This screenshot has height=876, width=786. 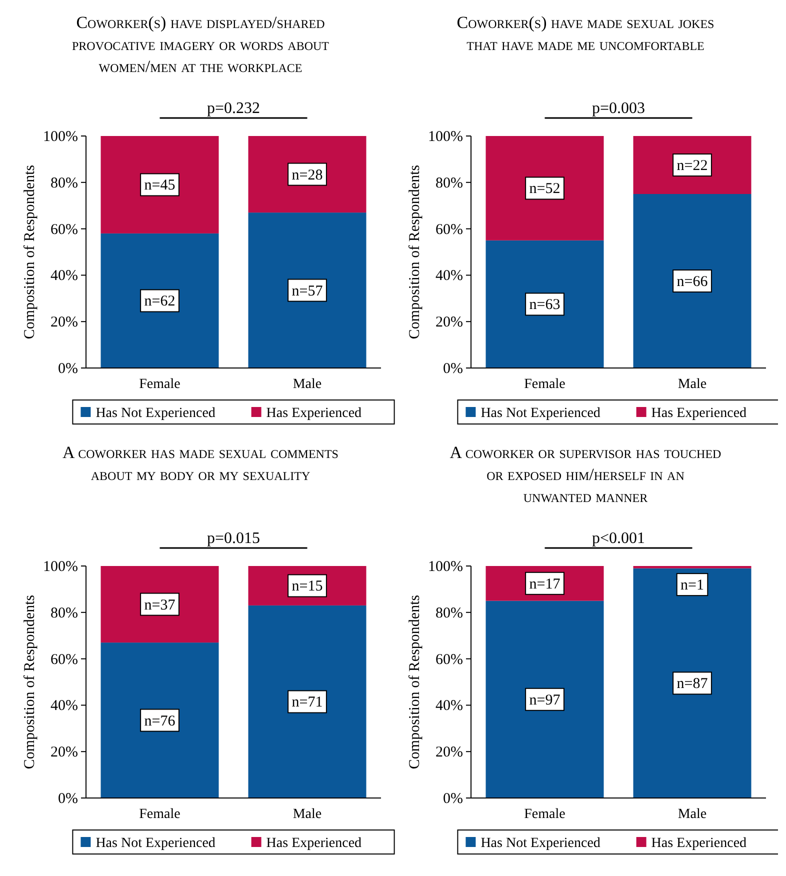 I want to click on annotation: n=76, so click(x=160, y=721).